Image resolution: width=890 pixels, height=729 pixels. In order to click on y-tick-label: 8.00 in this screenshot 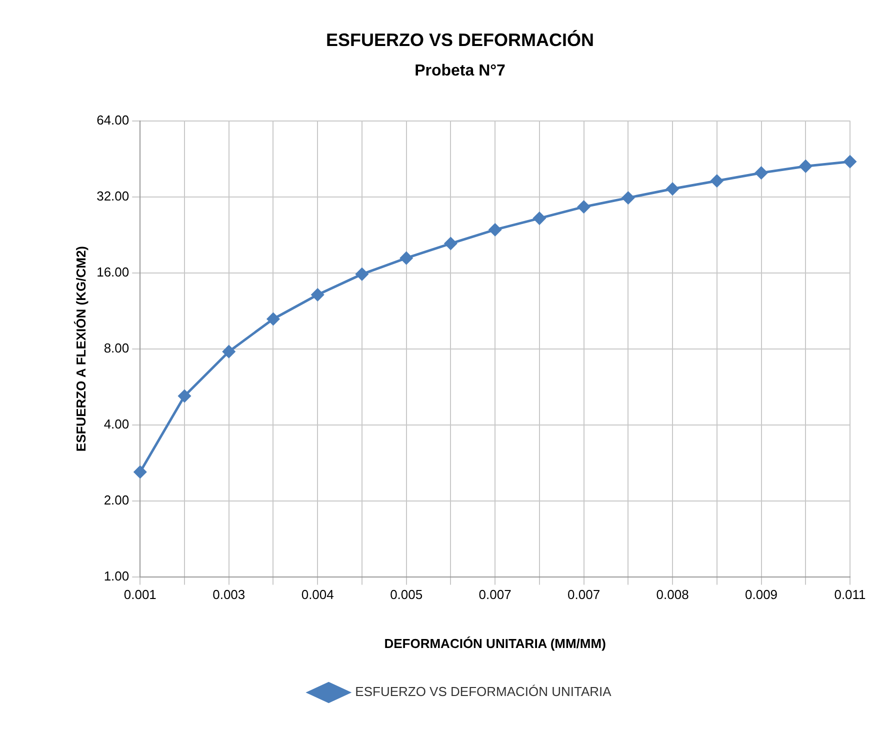, I will do `click(117, 348)`.